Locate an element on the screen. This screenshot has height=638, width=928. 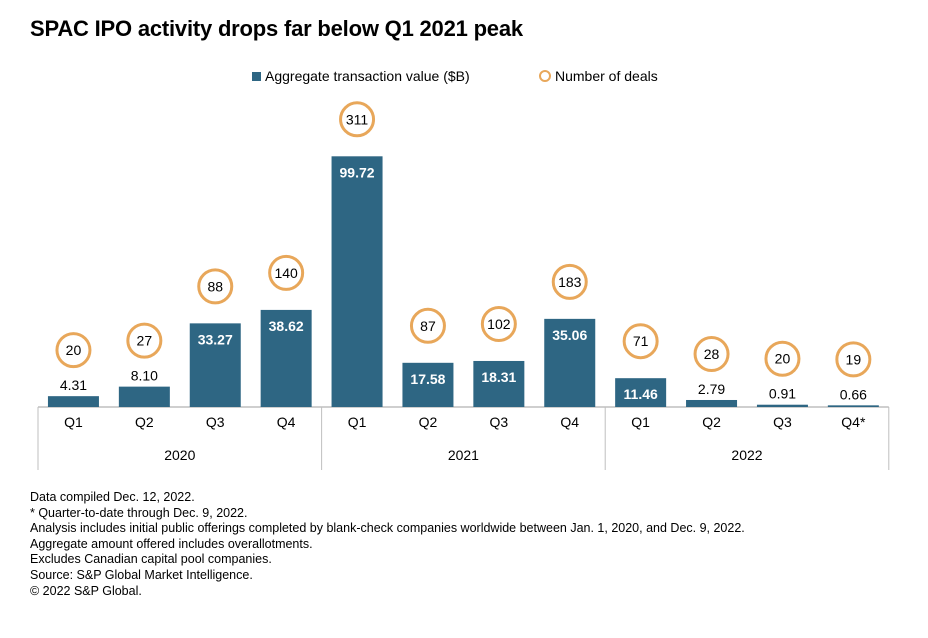
deal-count-label: 19 is located at coordinates (854, 359).